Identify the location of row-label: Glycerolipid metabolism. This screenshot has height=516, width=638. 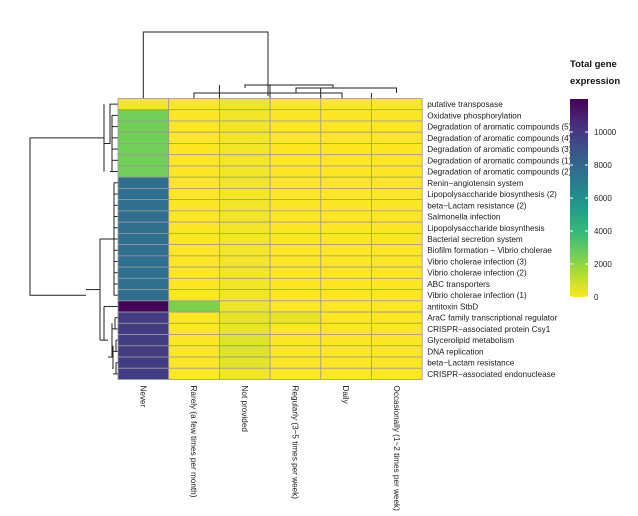
(470, 340).